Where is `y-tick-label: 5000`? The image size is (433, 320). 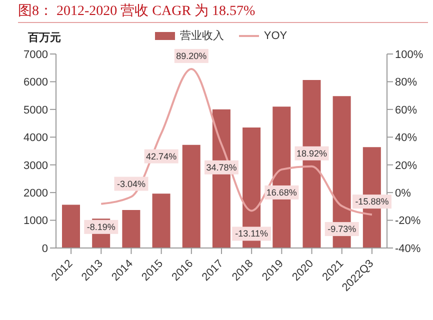 y-tick-label: 5000 is located at coordinates (36, 110).